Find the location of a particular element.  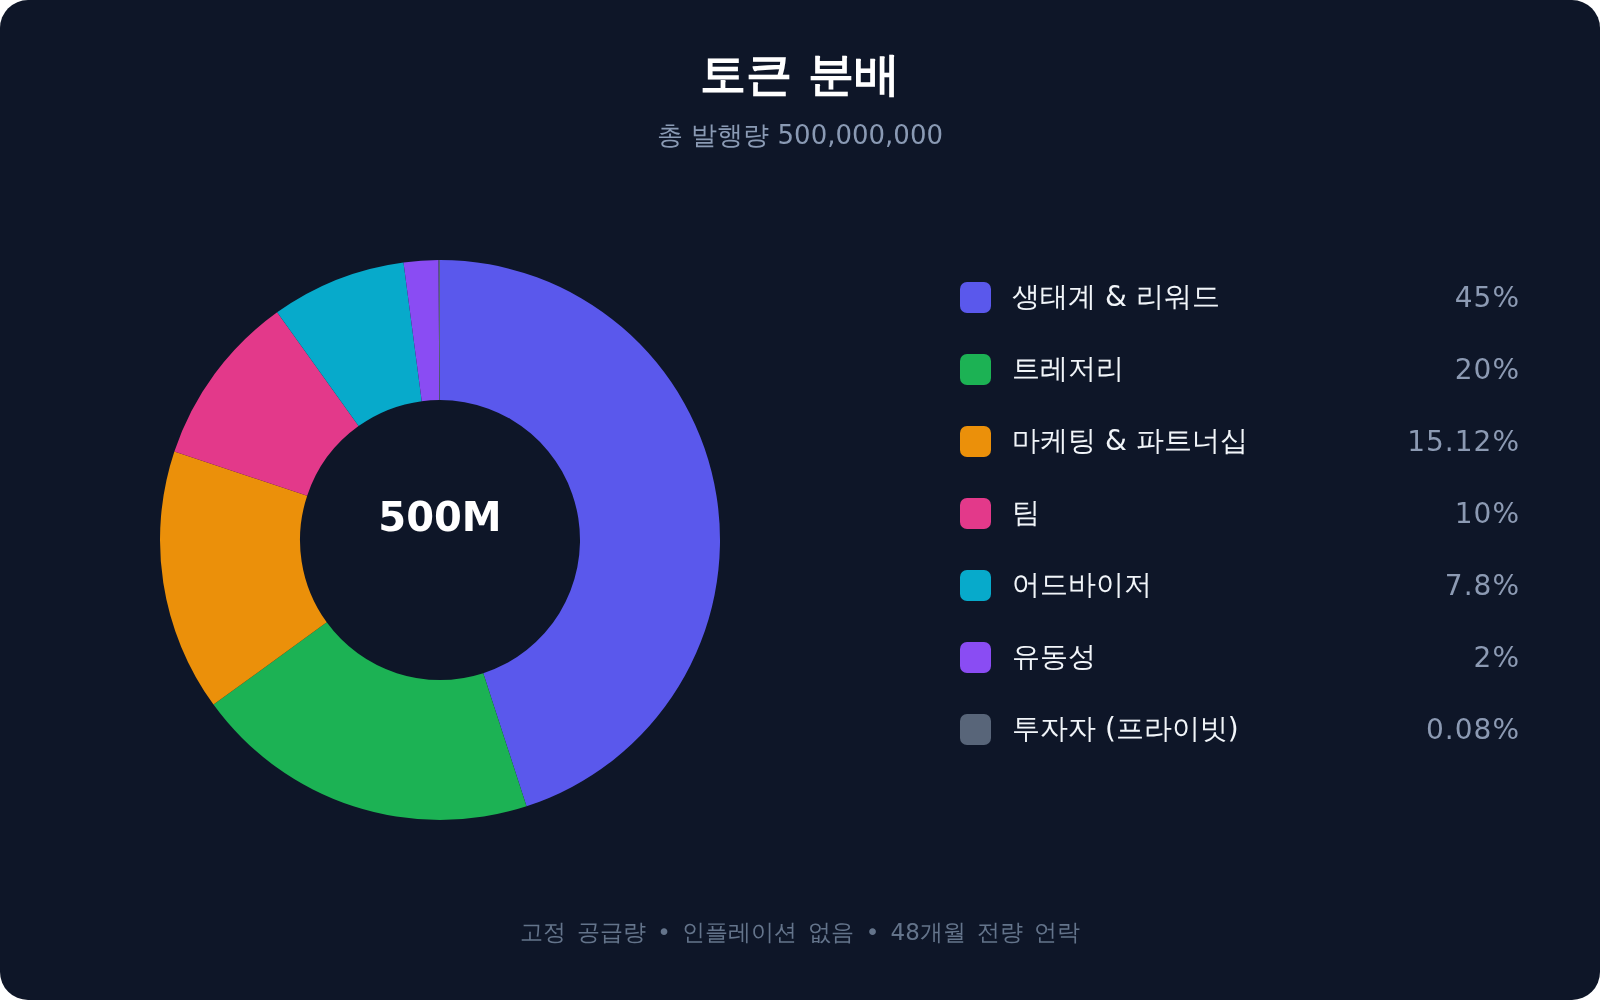

chart-title: 토큰 분배 is located at coordinates (800, 74).